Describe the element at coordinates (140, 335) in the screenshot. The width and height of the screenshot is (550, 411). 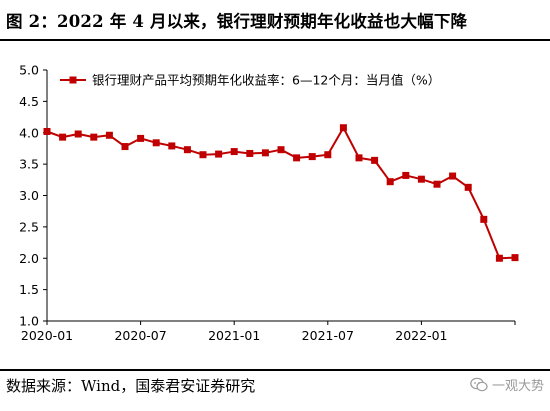
I see `x-tick-label: 2020-07` at that location.